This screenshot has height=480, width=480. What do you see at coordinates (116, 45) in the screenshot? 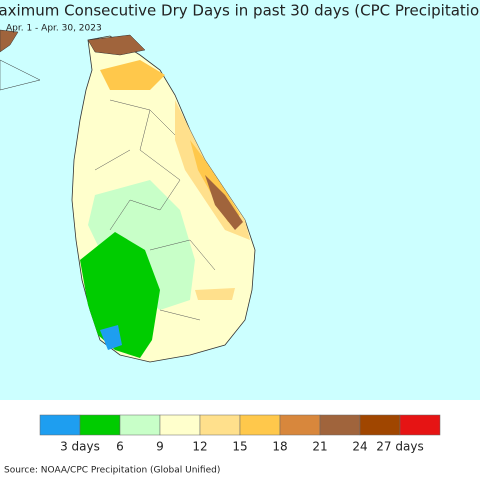
I see `north-zone` at bounding box center [116, 45].